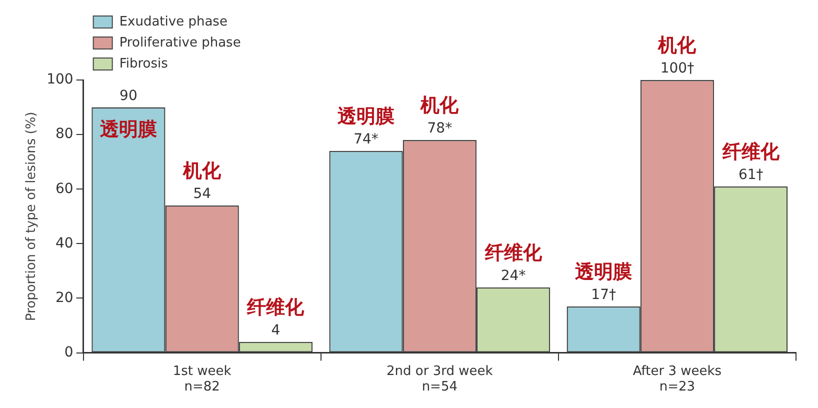 Image resolution: width=818 pixels, height=408 pixels. What do you see at coordinates (677, 379) in the screenshot?
I see `x-tick-label: After 3 weeks n=23` at bounding box center [677, 379].